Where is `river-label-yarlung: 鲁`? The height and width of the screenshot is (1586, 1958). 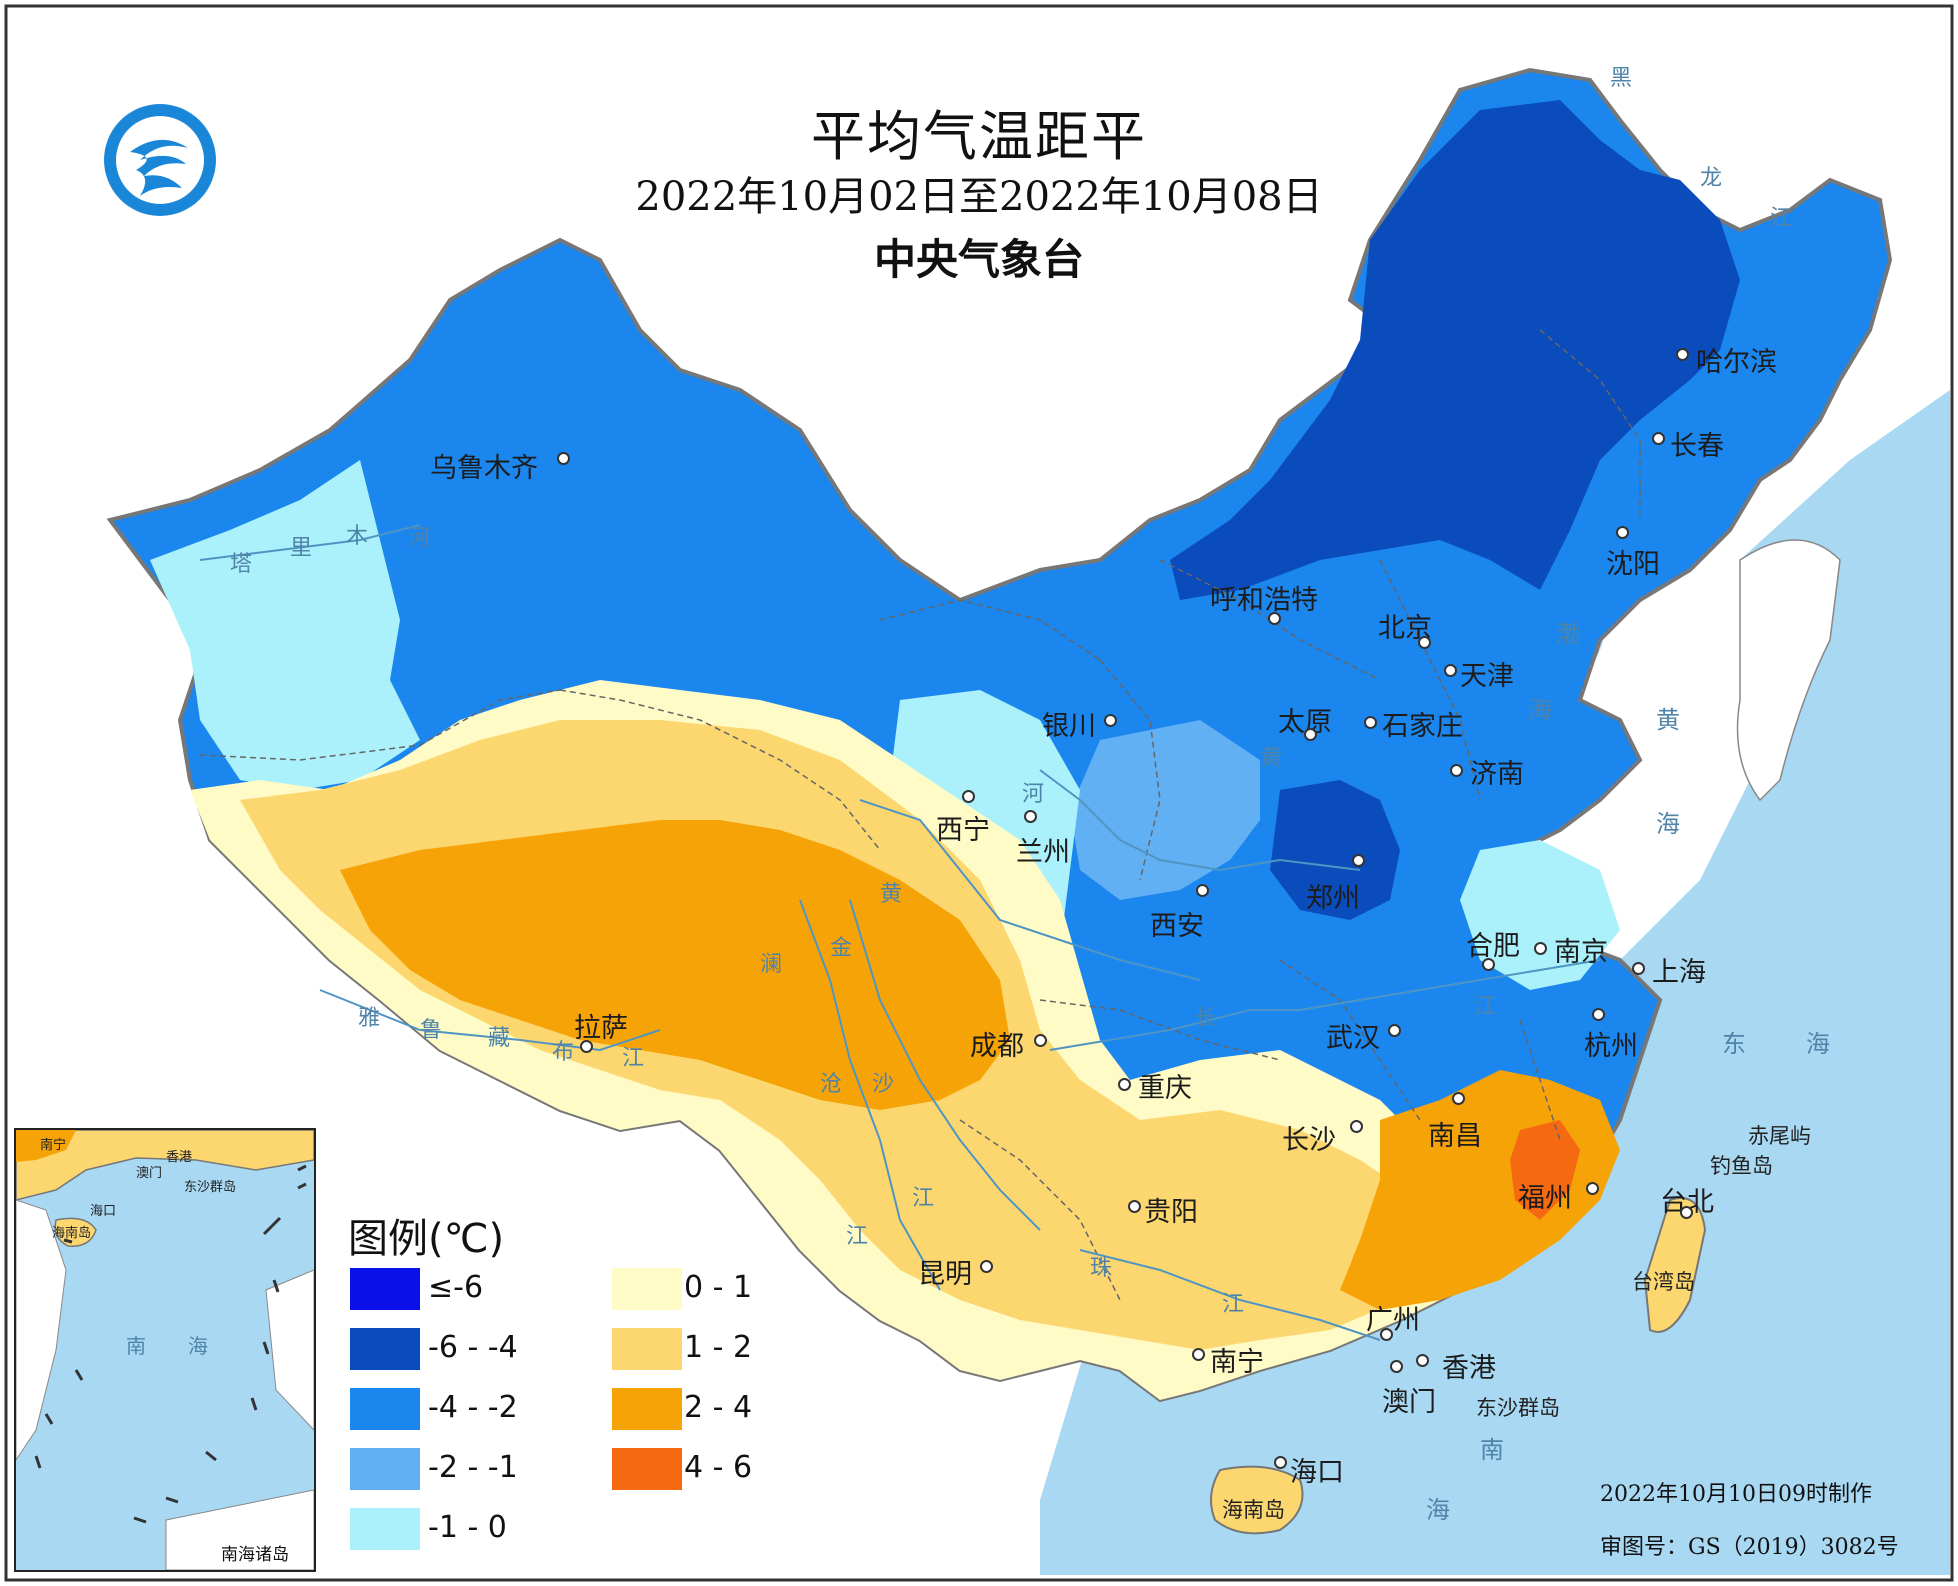
river-label-yarlung: 鲁 is located at coordinates (431, 1030).